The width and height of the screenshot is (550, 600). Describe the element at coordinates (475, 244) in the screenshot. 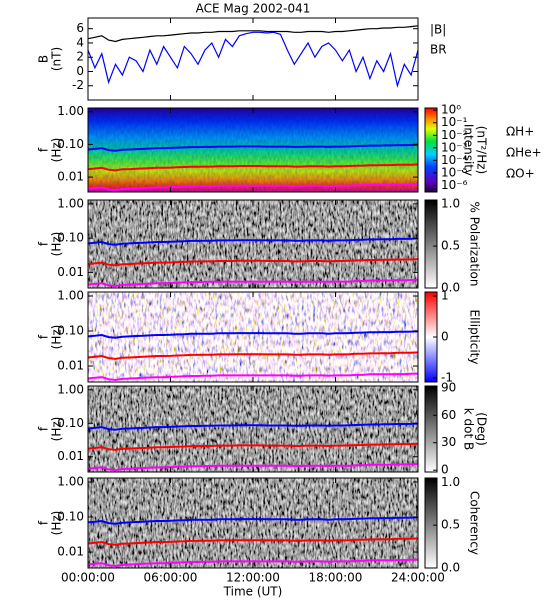

I see `colorbar-label: % Polarization` at that location.